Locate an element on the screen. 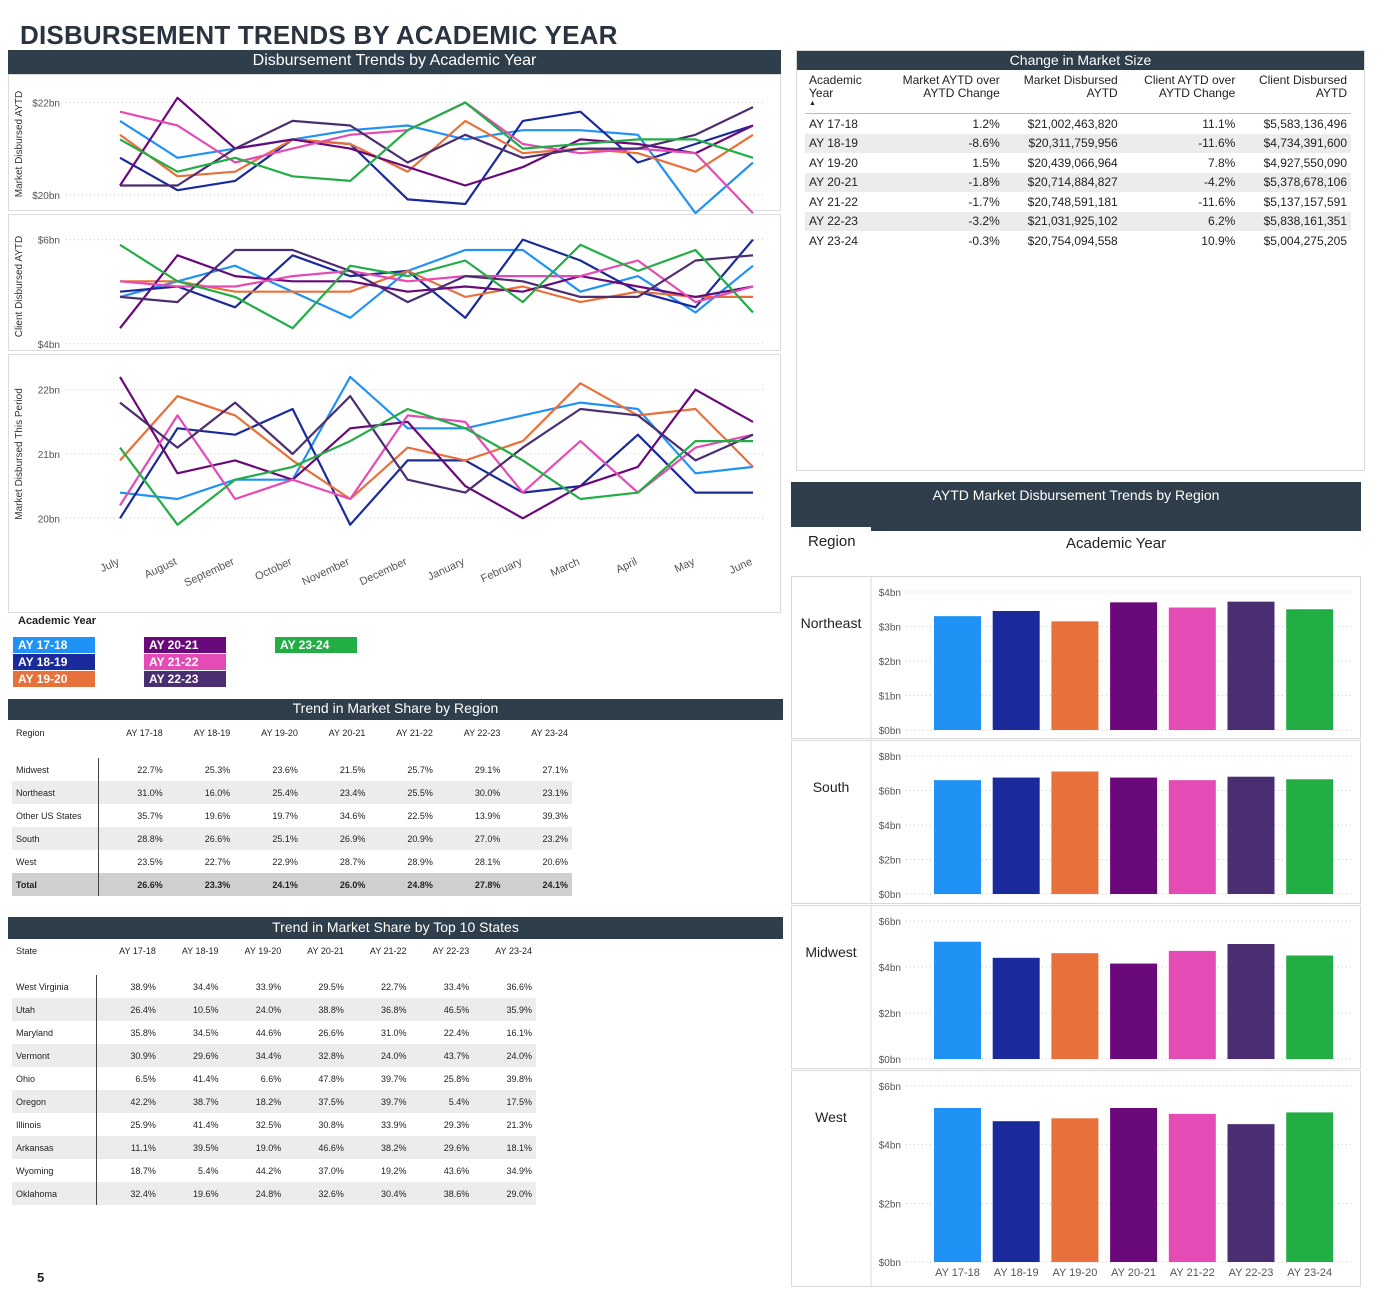 This screenshot has width=1393, height=1304. legend-item-ay-20-21: AY 20-21 is located at coordinates (185, 645).